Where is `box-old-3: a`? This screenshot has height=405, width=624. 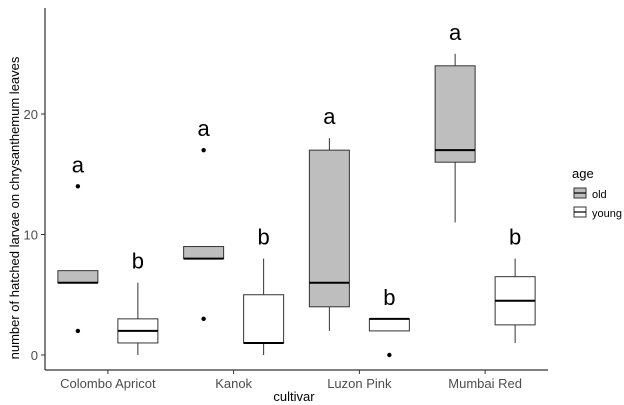
box-old-3: a is located at coordinates (455, 121).